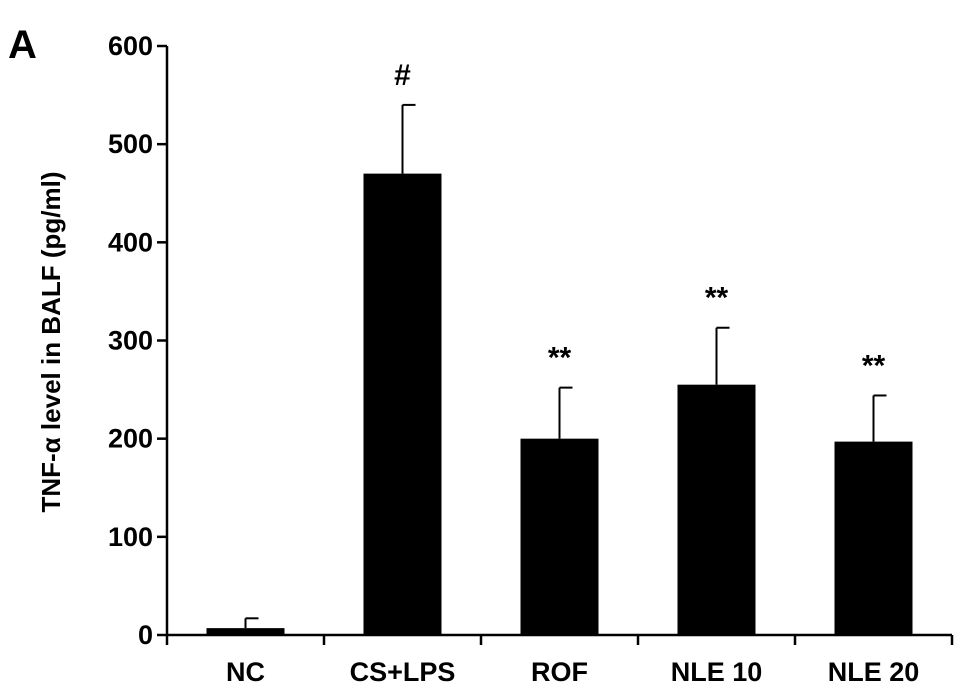  Describe the element at coordinates (874, 672) in the screenshot. I see `x-tick-label: NLE 20` at that location.